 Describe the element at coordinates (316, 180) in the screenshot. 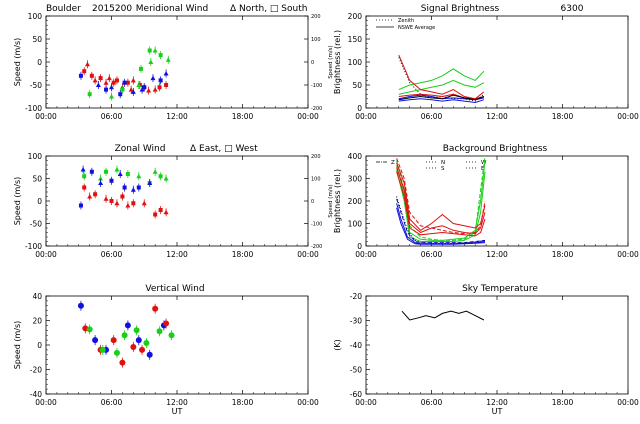

I see `y-tick-label-right: 100` at that location.